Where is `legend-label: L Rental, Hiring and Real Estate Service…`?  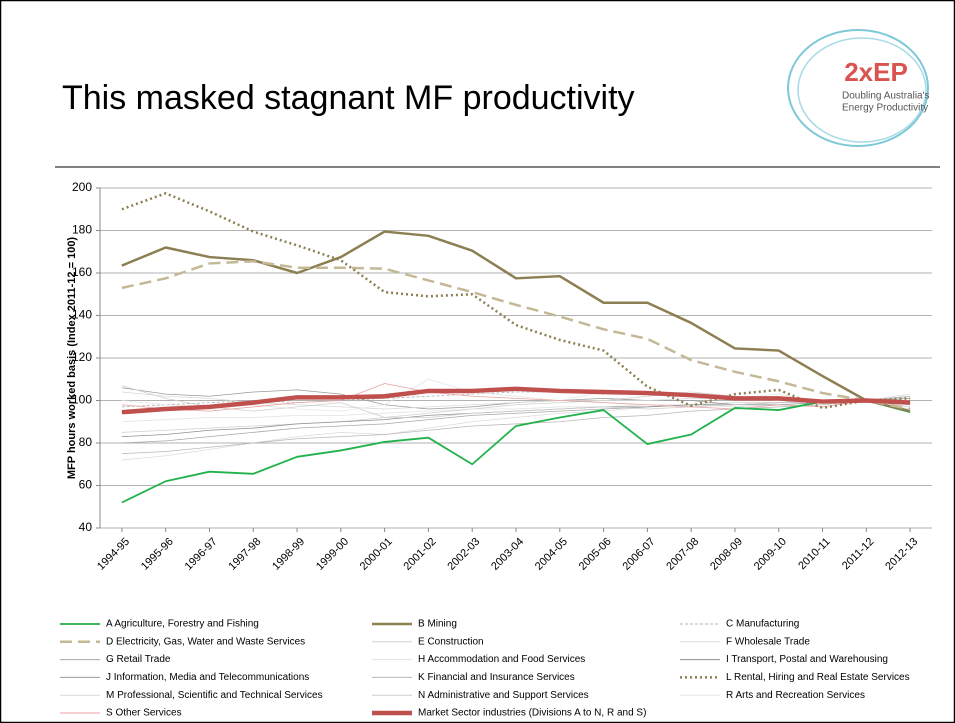
legend-label: L Rental, Hiring and Real Estate Service… is located at coordinates (818, 677).